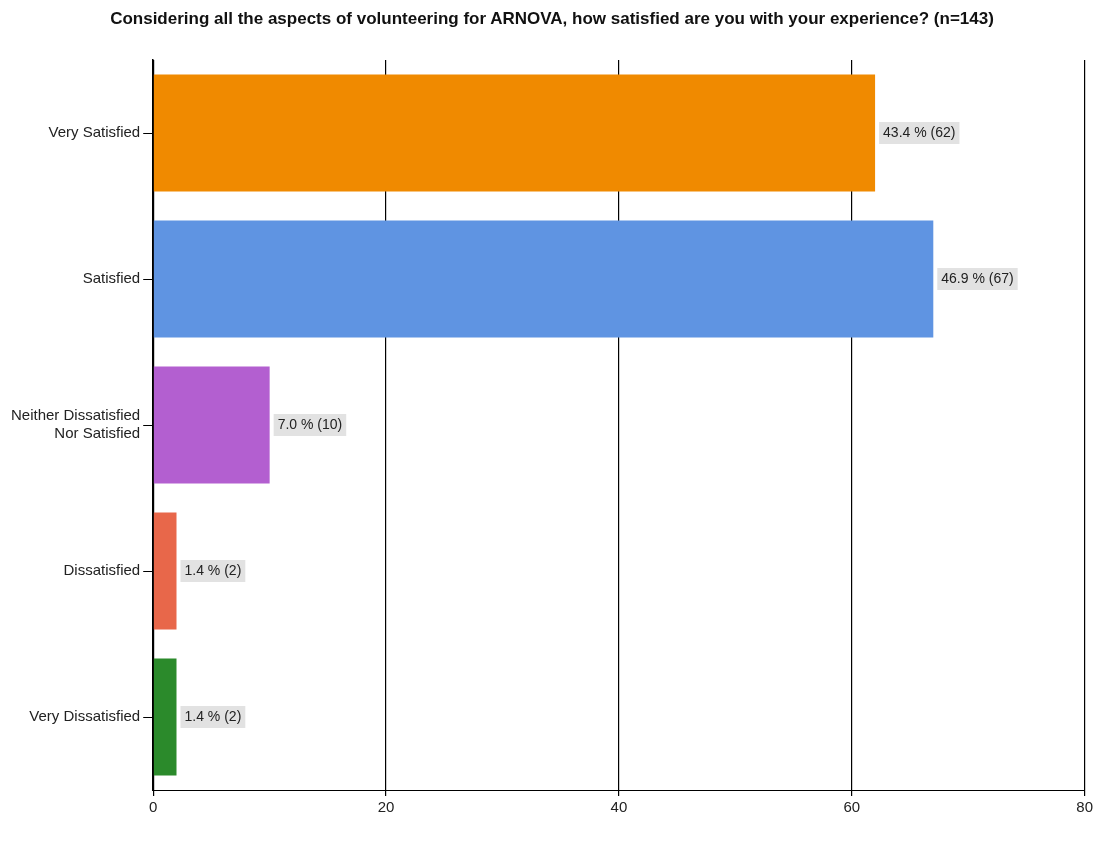 The image size is (1104, 852). What do you see at coordinates (619, 807) in the screenshot?
I see `x-tick-label: 40` at bounding box center [619, 807].